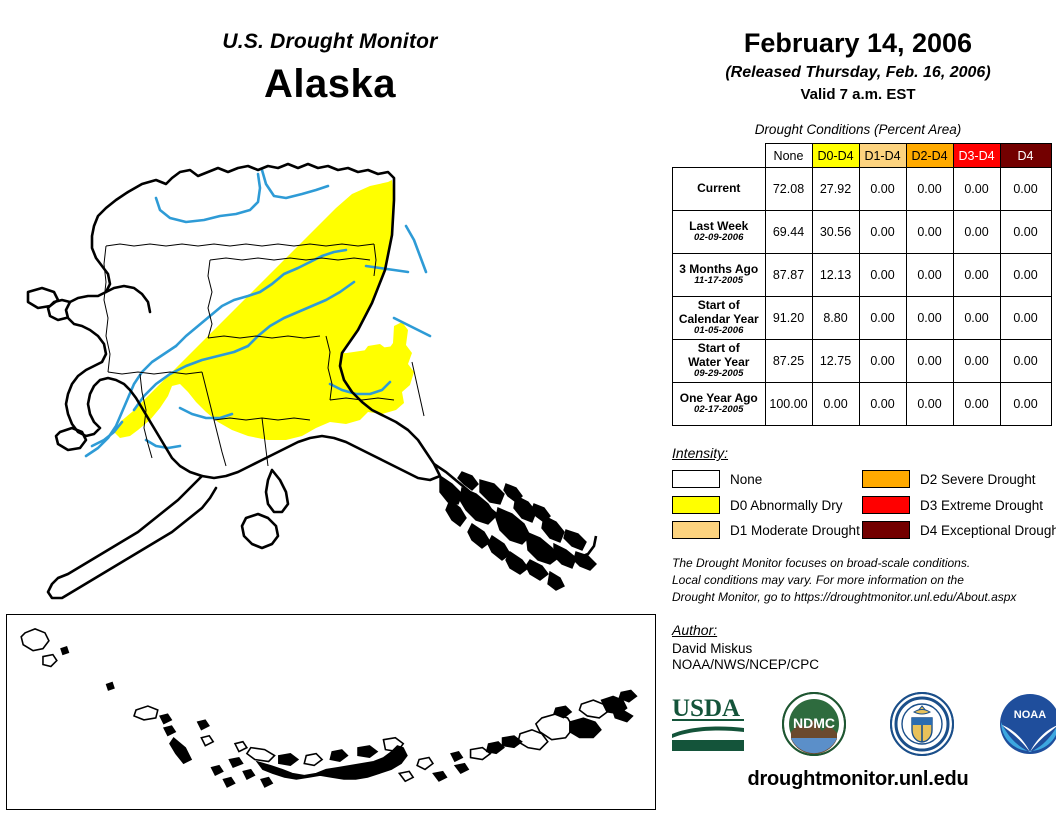 The image size is (1056, 816). I want to click on river-kuskokwim, so click(191, 378).